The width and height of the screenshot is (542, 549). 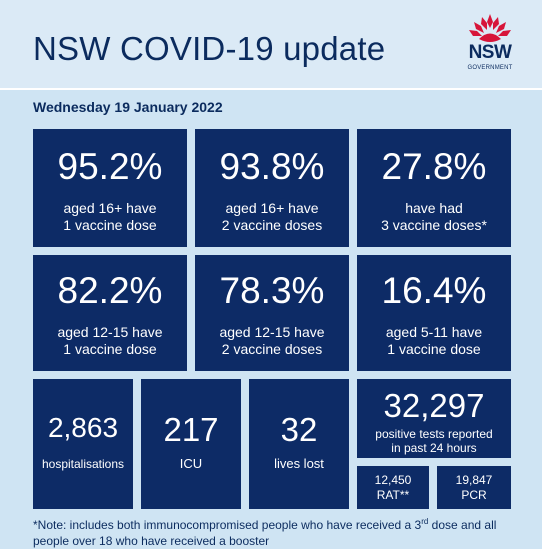 What do you see at coordinates (393, 495) in the screenshot?
I see `stat-label: RAT**` at bounding box center [393, 495].